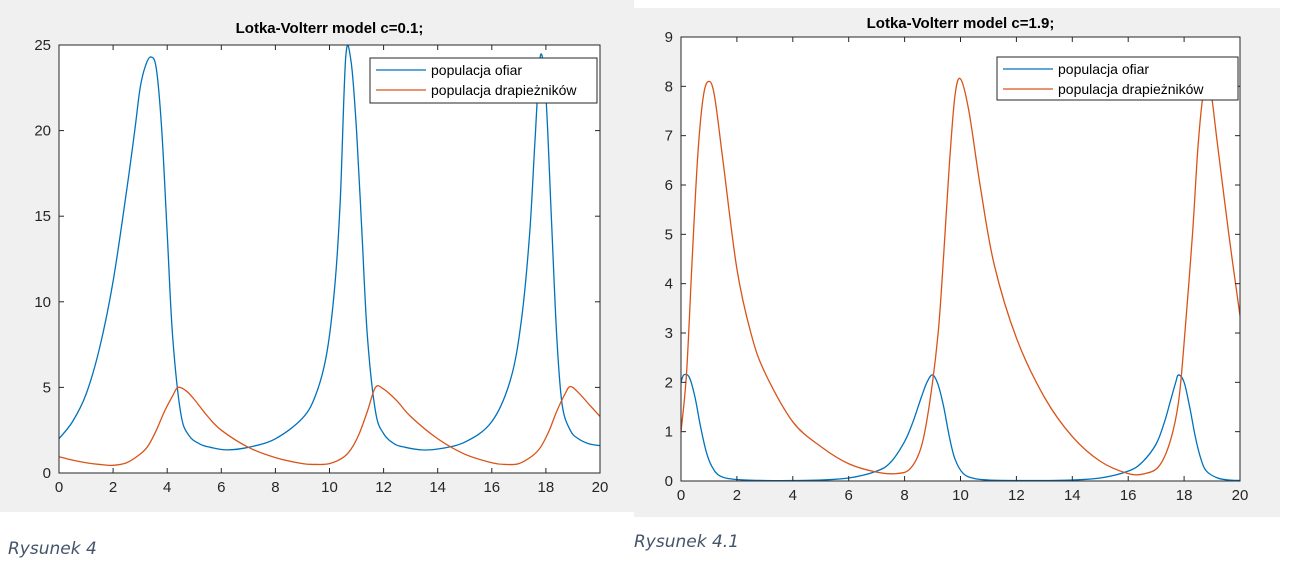  I want to click on y-tick-label: 7, so click(669, 136).